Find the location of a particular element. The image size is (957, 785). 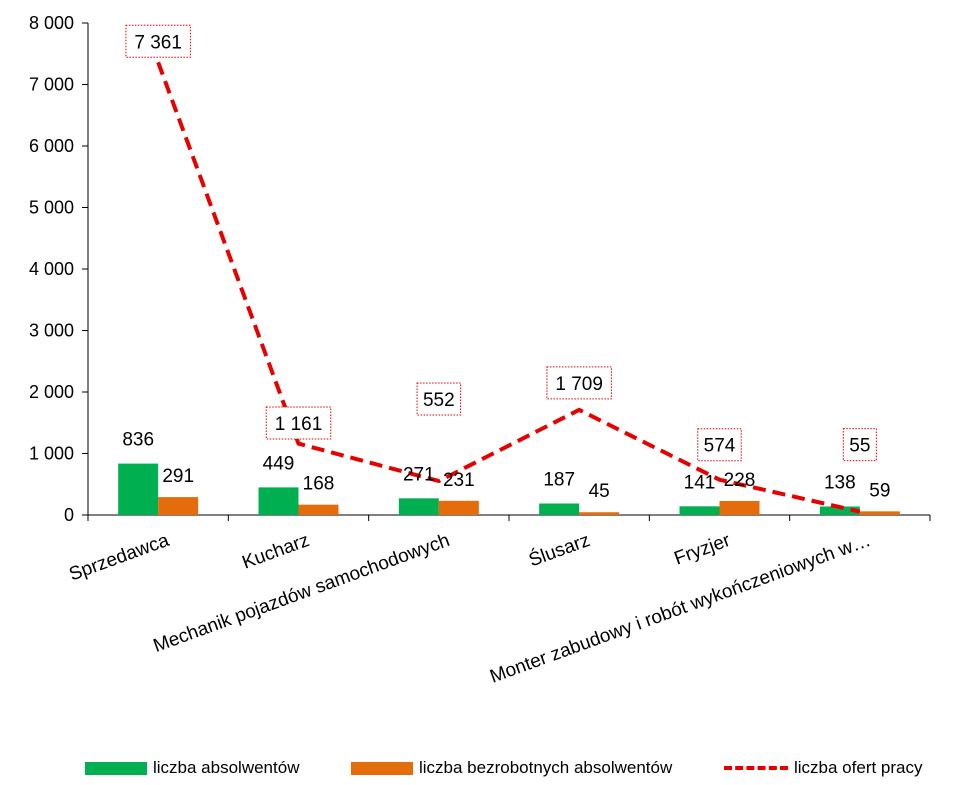

offer-value-label: 574 is located at coordinates (720, 446).